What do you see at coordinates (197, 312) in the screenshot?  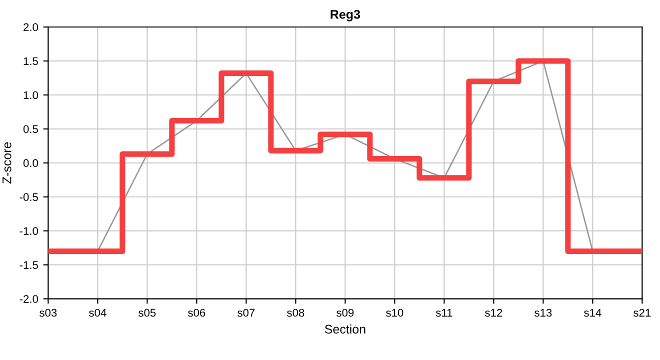 I see `x-tick-label: s06` at bounding box center [197, 312].